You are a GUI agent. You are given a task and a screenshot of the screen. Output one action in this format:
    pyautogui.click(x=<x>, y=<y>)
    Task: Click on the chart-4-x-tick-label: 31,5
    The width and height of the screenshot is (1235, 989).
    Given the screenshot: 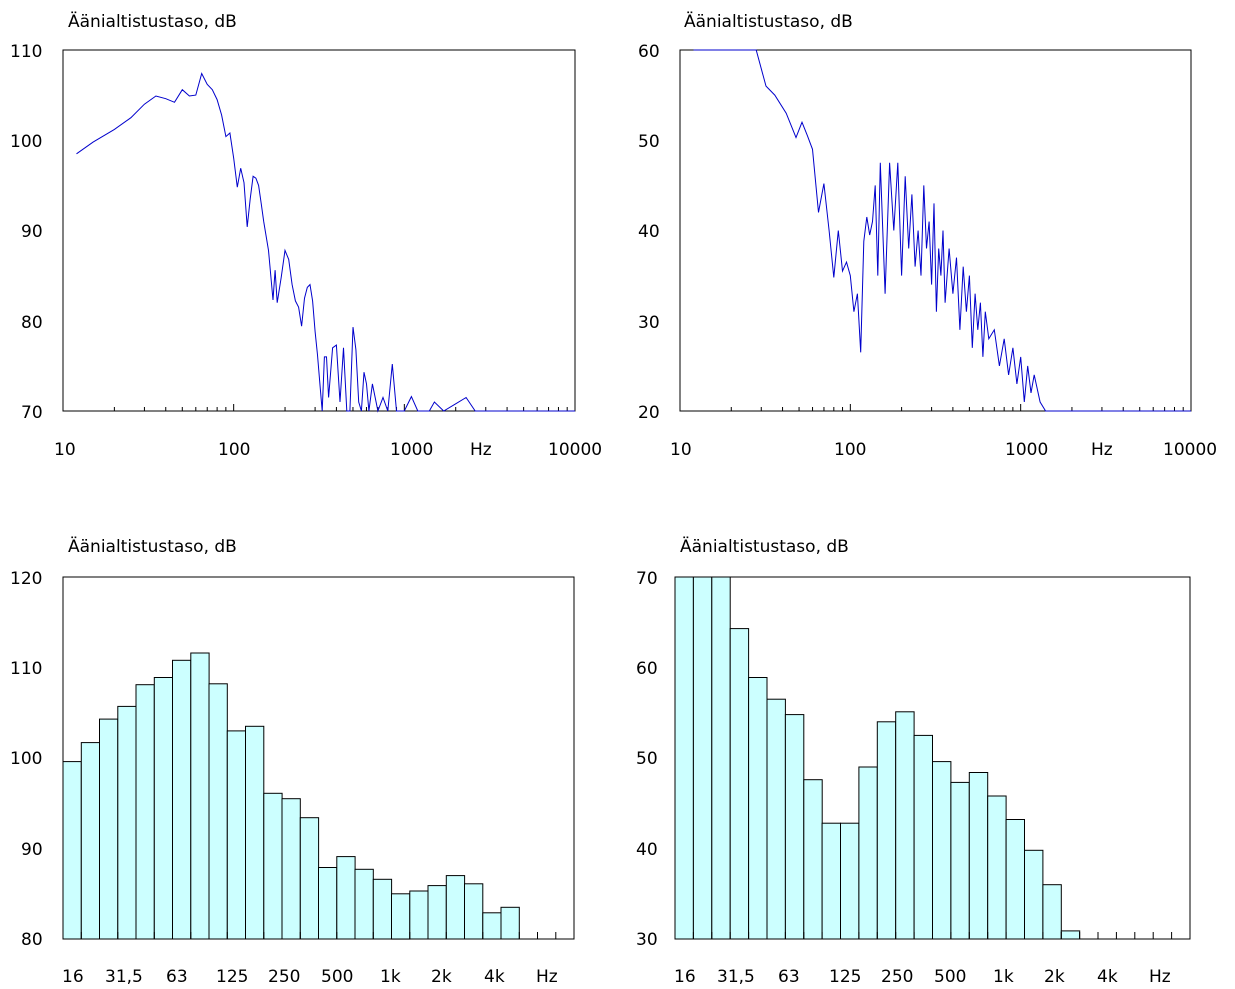 What is the action you would take?
    pyautogui.click(x=736, y=977)
    